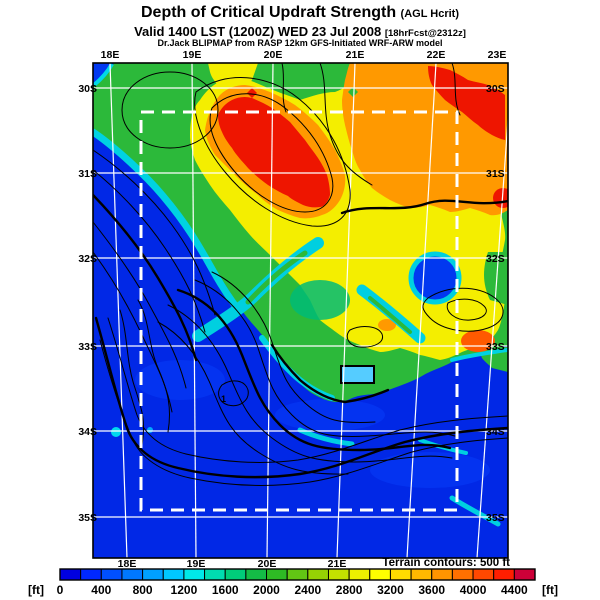 Image resolution: width=600 pixels, height=600 pixels. Describe the element at coordinates (446, 563) in the screenshot. I see `terrain-note: Terrain contours: 500 ft` at that location.